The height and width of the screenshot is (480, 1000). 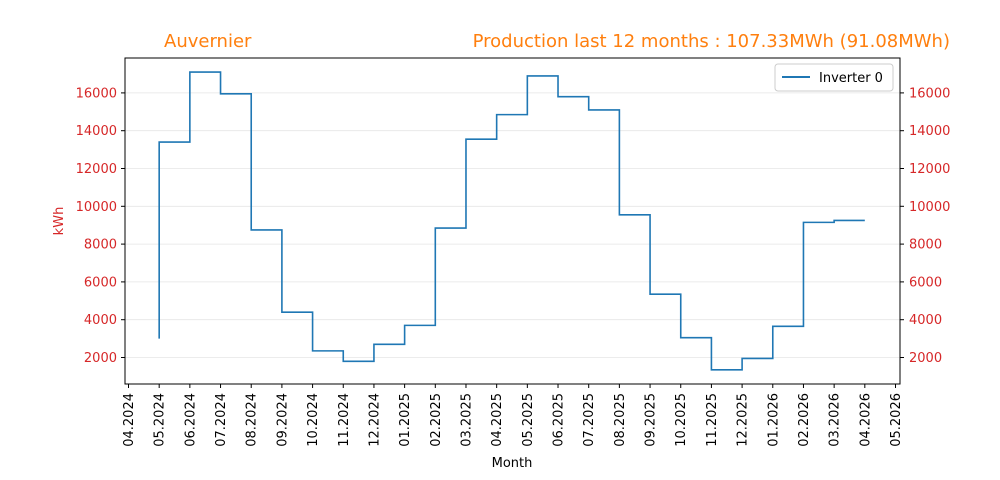 What do you see at coordinates (929, 207) in the screenshot?
I see `y-tick-label-right: 10000` at bounding box center [929, 207].